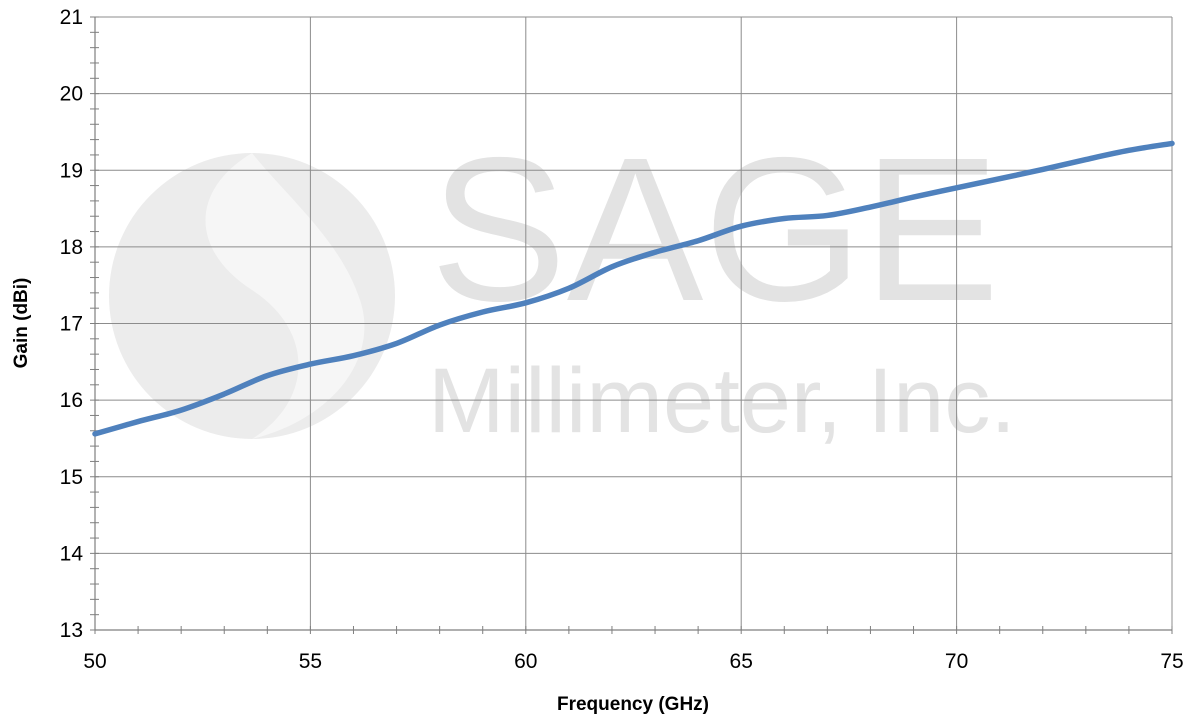  Describe the element at coordinates (72, 553) in the screenshot. I see `y-tick-label: 14` at that location.